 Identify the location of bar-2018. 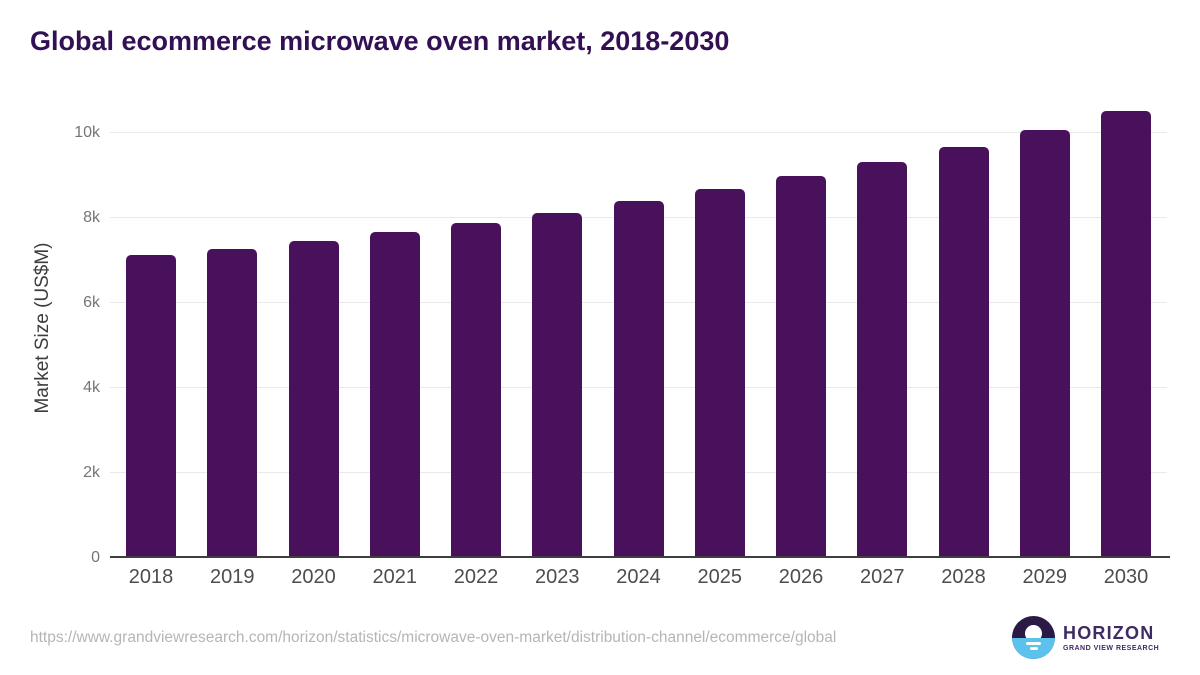
(151, 406).